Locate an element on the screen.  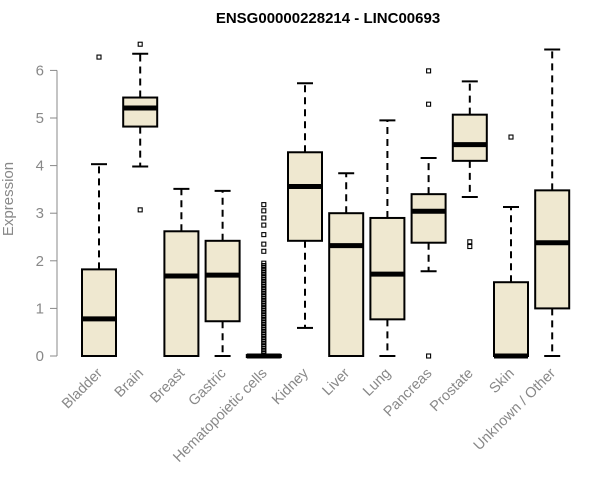
box-brain is located at coordinates (140, 127).